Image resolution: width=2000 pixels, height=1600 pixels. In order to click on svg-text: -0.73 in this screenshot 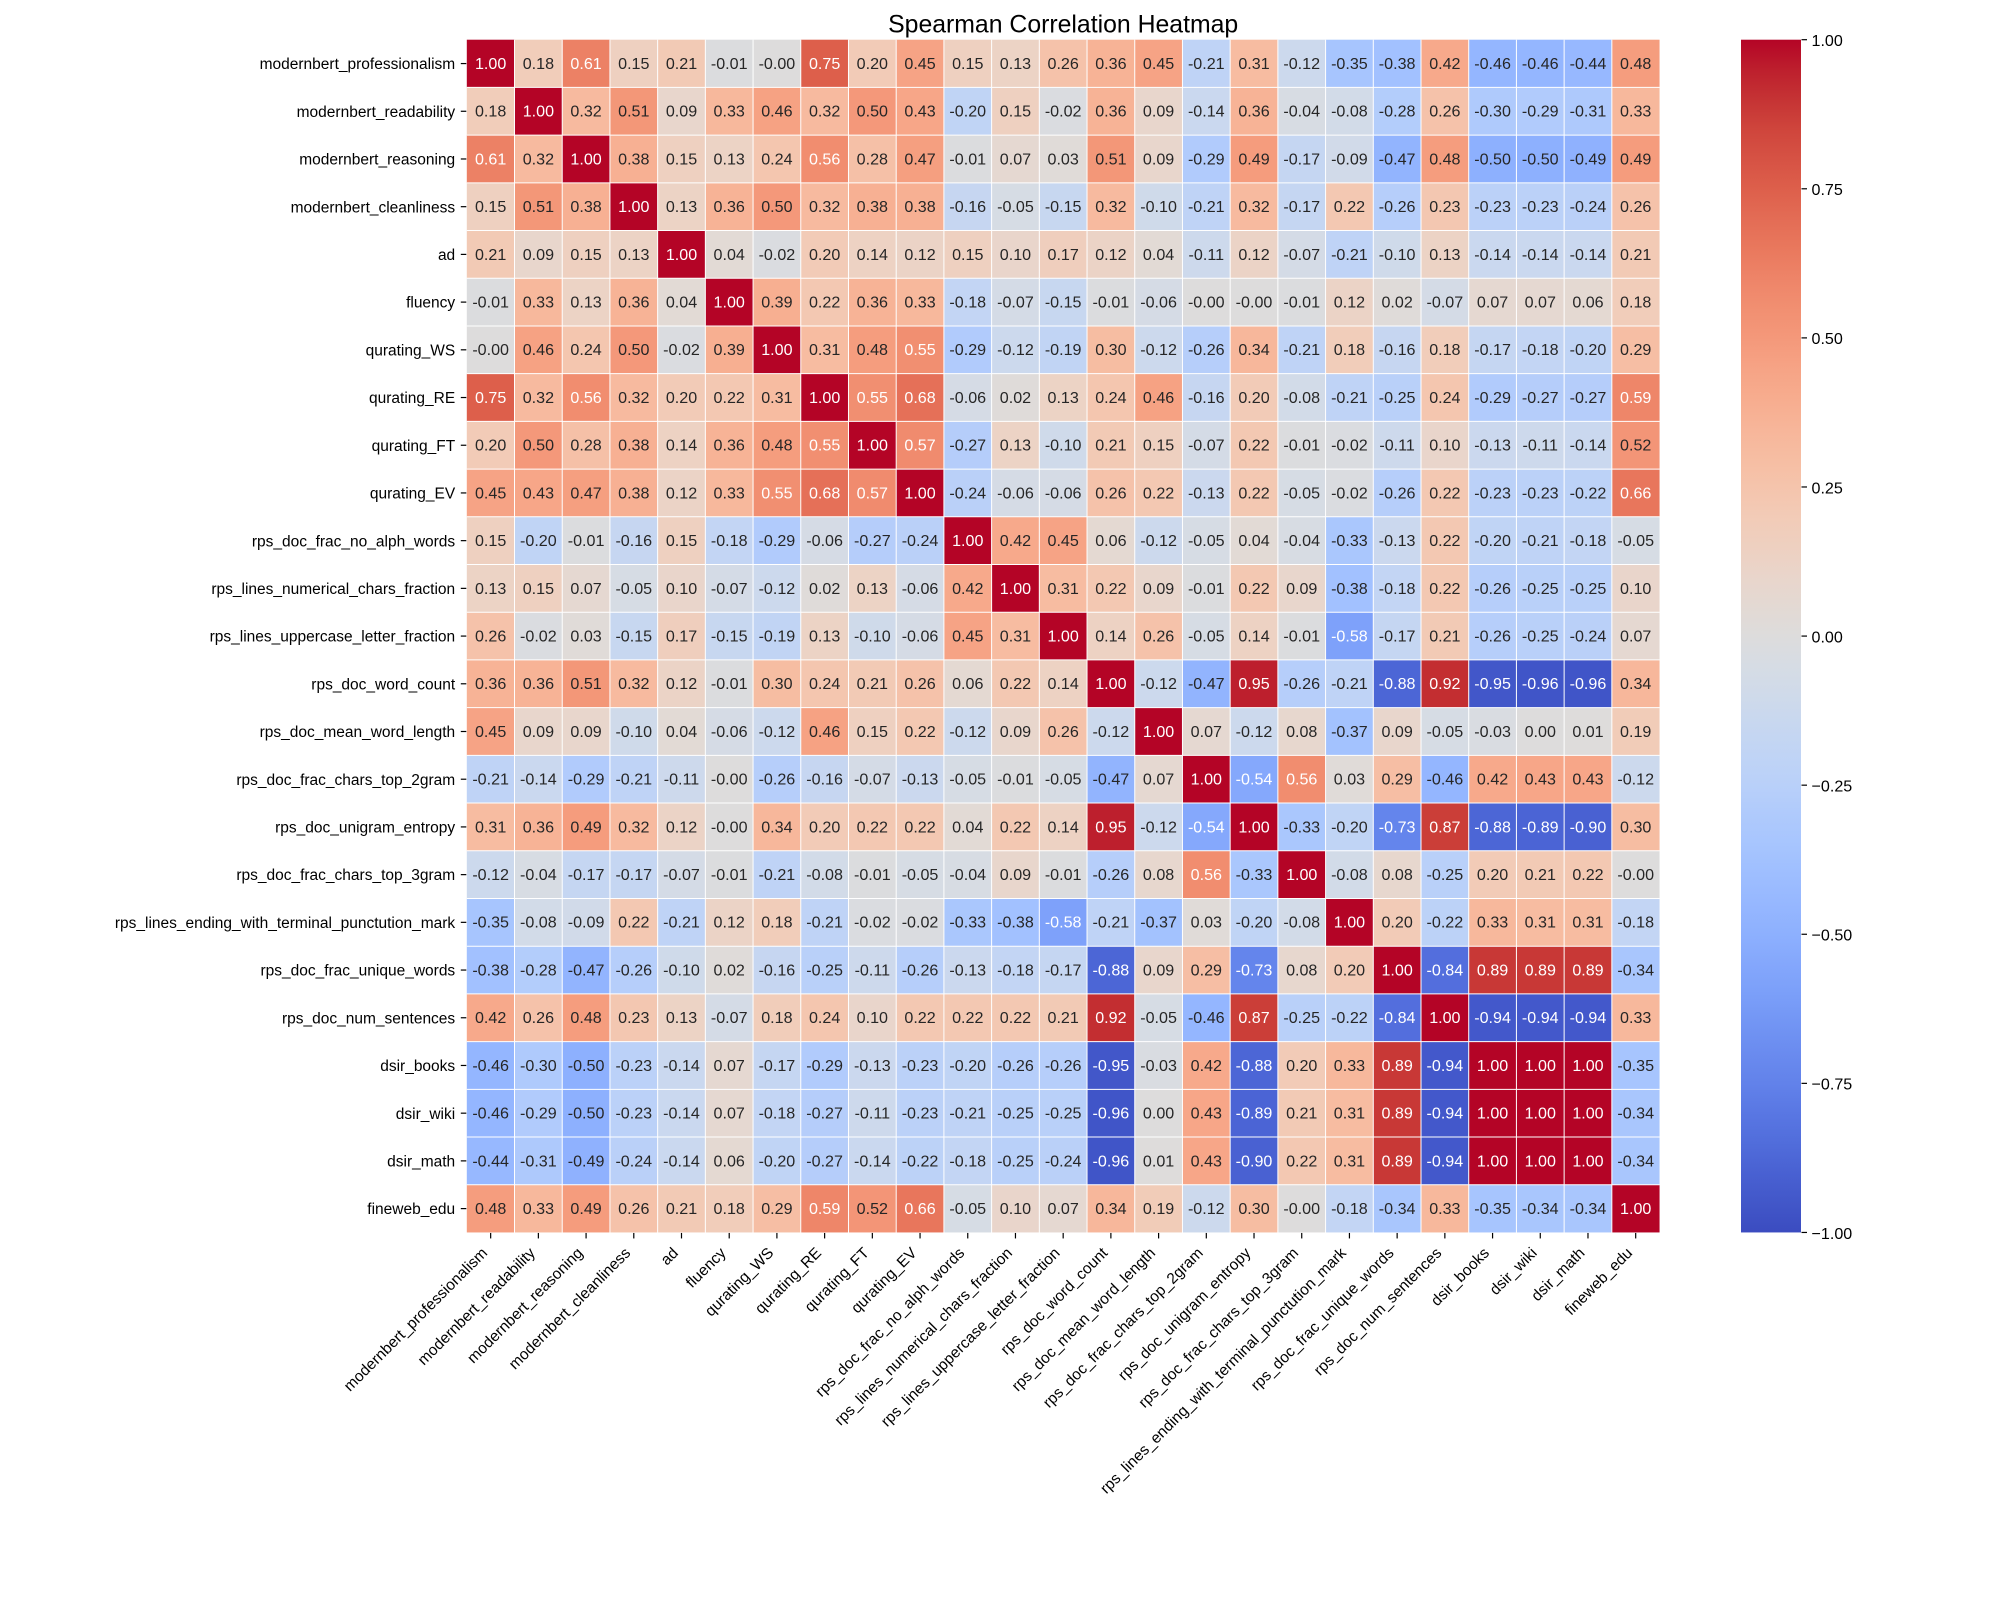, I will do `click(1397, 827)`.